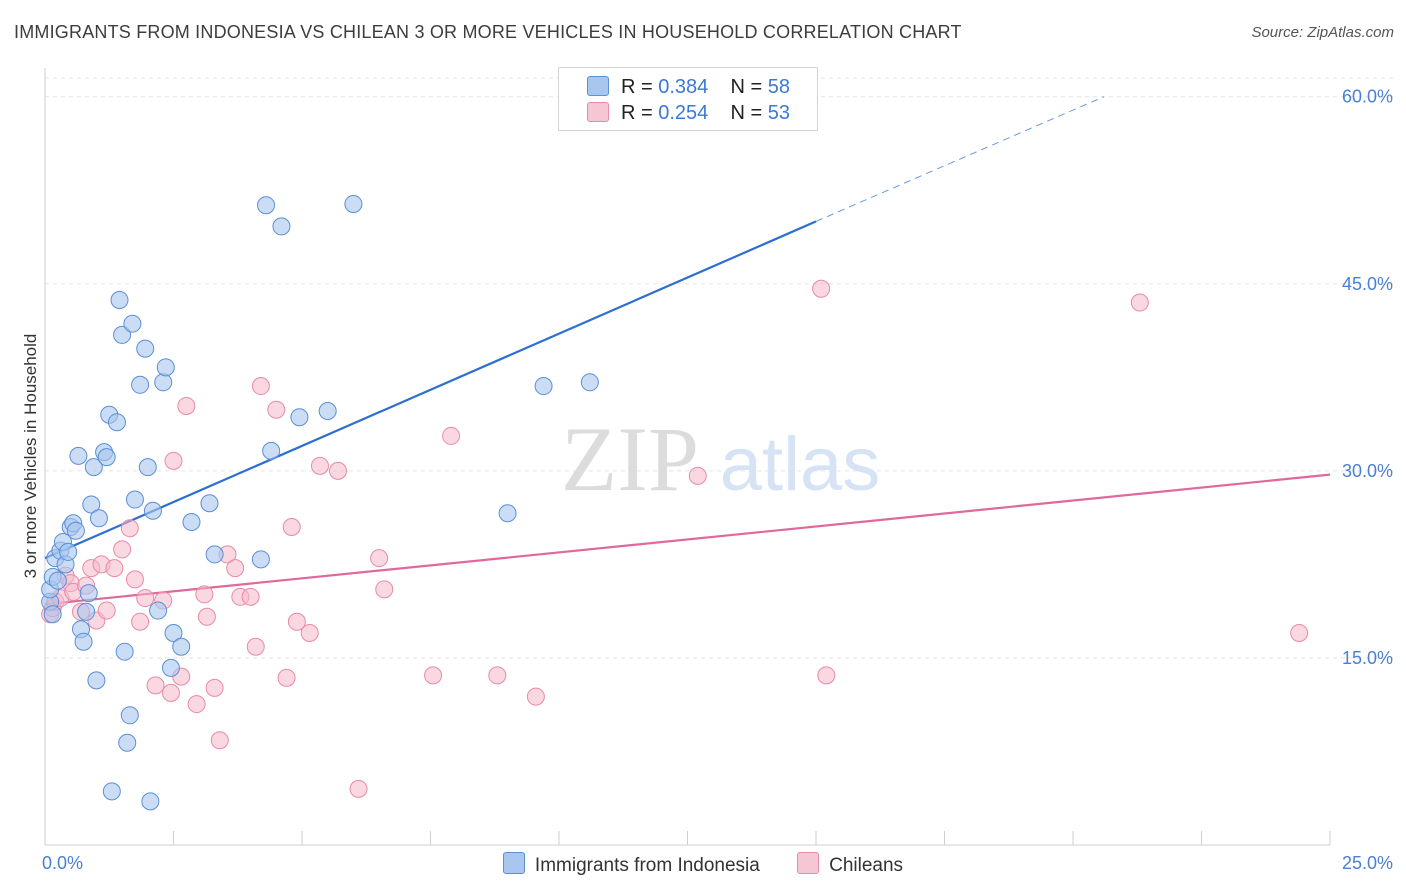 The width and height of the screenshot is (1406, 892). Describe the element at coordinates (779, 87) in the screenshot. I see `legend-n-value: 58` at that location.